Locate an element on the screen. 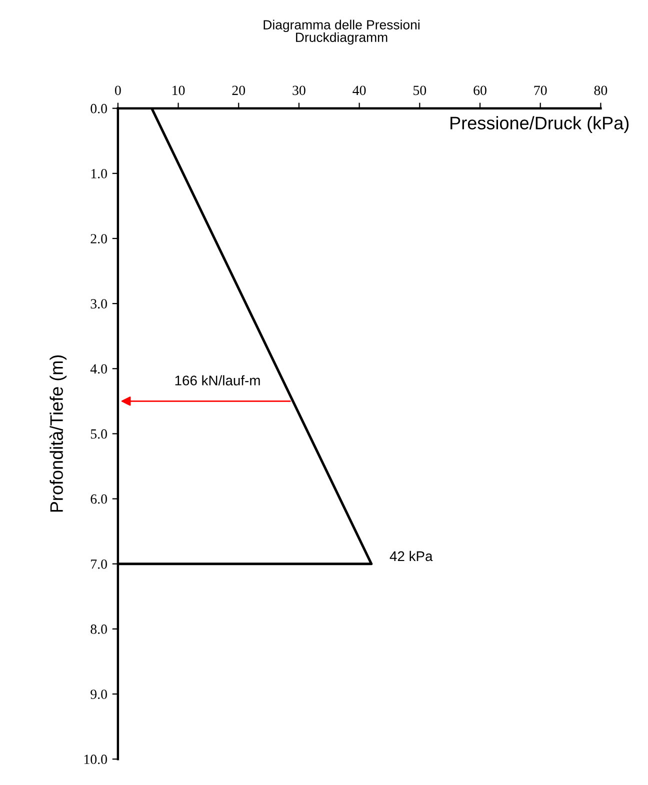  y-tick-label: 6.0 is located at coordinates (98, 499).